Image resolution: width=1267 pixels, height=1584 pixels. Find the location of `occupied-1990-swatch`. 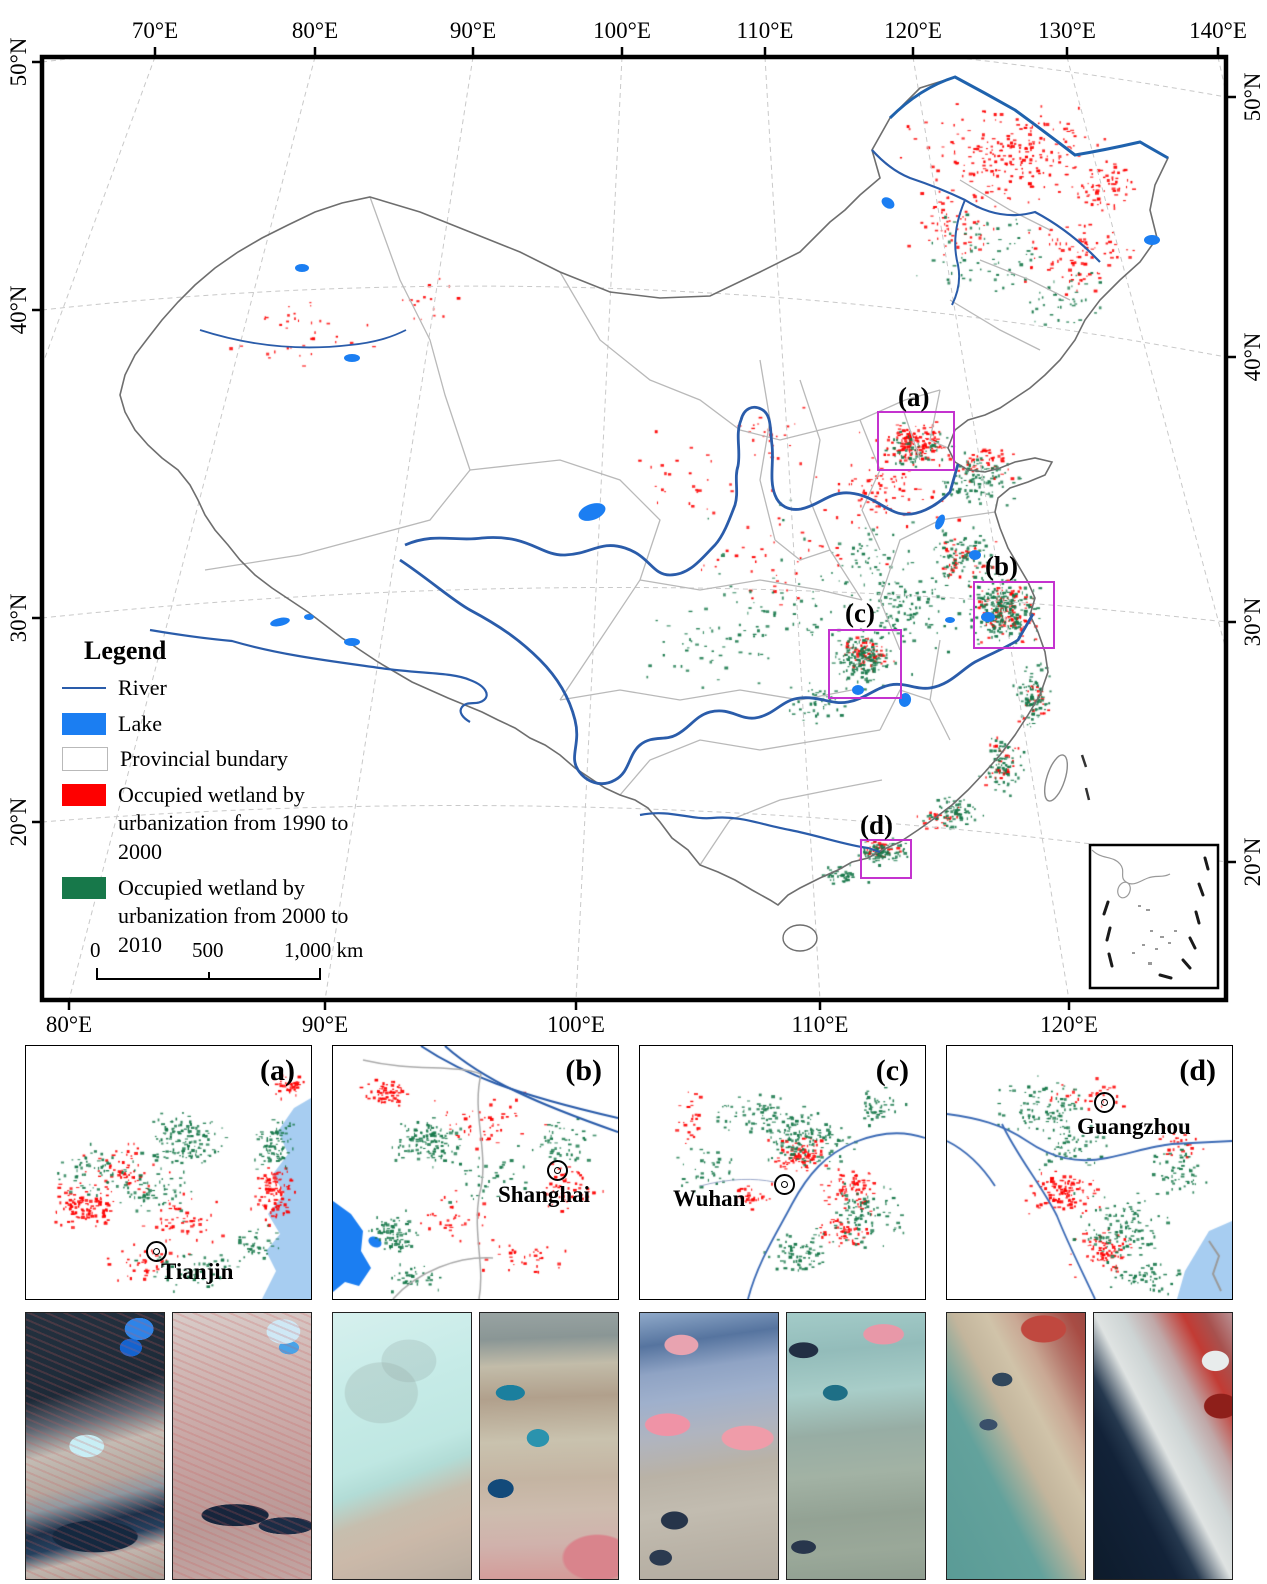

occupied-1990-swatch is located at coordinates (84, 794).